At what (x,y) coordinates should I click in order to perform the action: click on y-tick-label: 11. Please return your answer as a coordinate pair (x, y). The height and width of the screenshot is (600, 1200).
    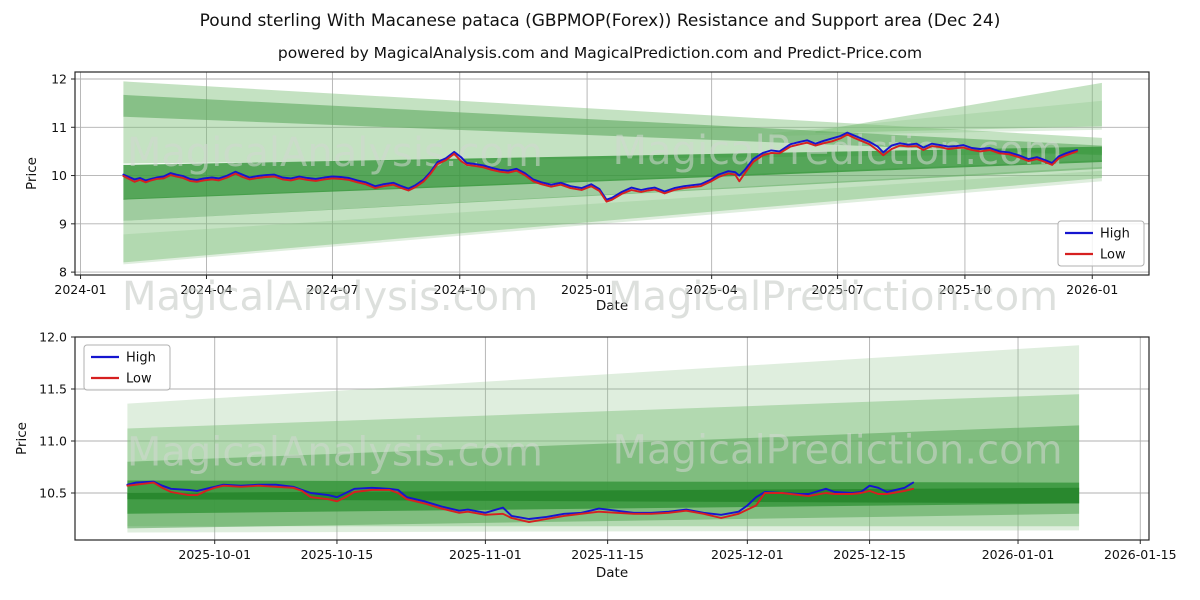
    Looking at the image, I should click on (59, 127).